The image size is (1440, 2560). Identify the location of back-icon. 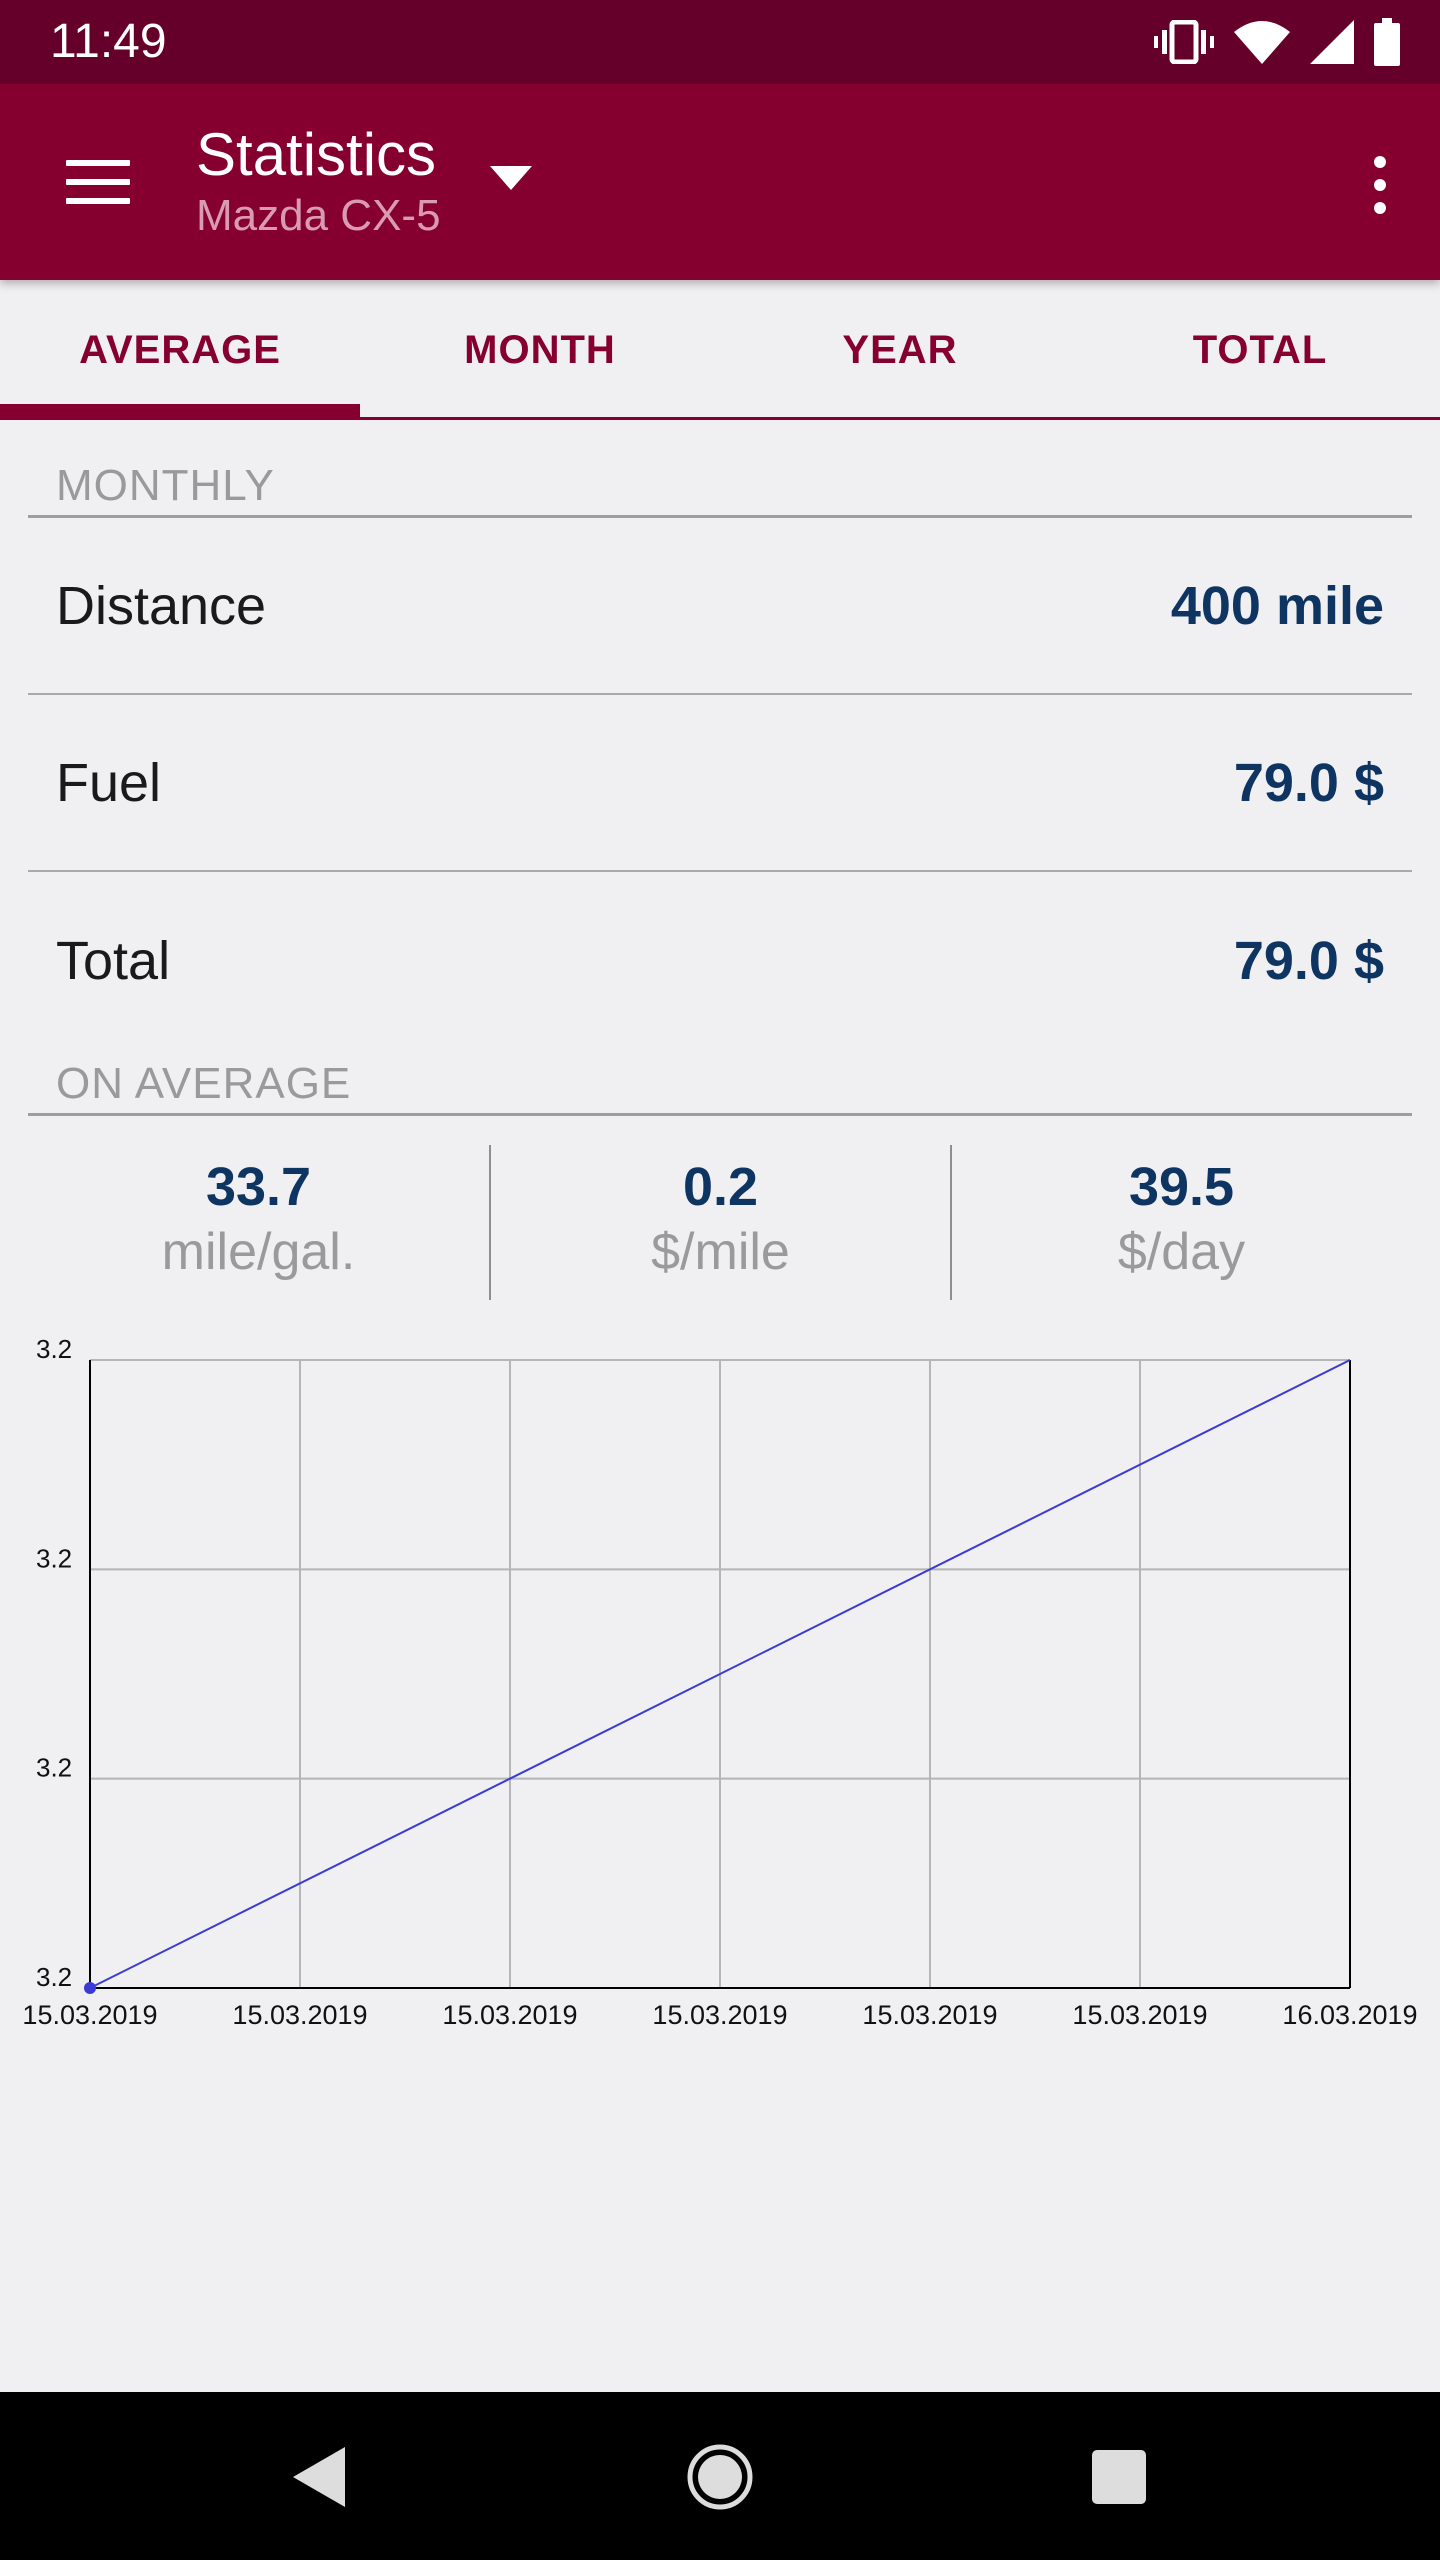
(319, 2477).